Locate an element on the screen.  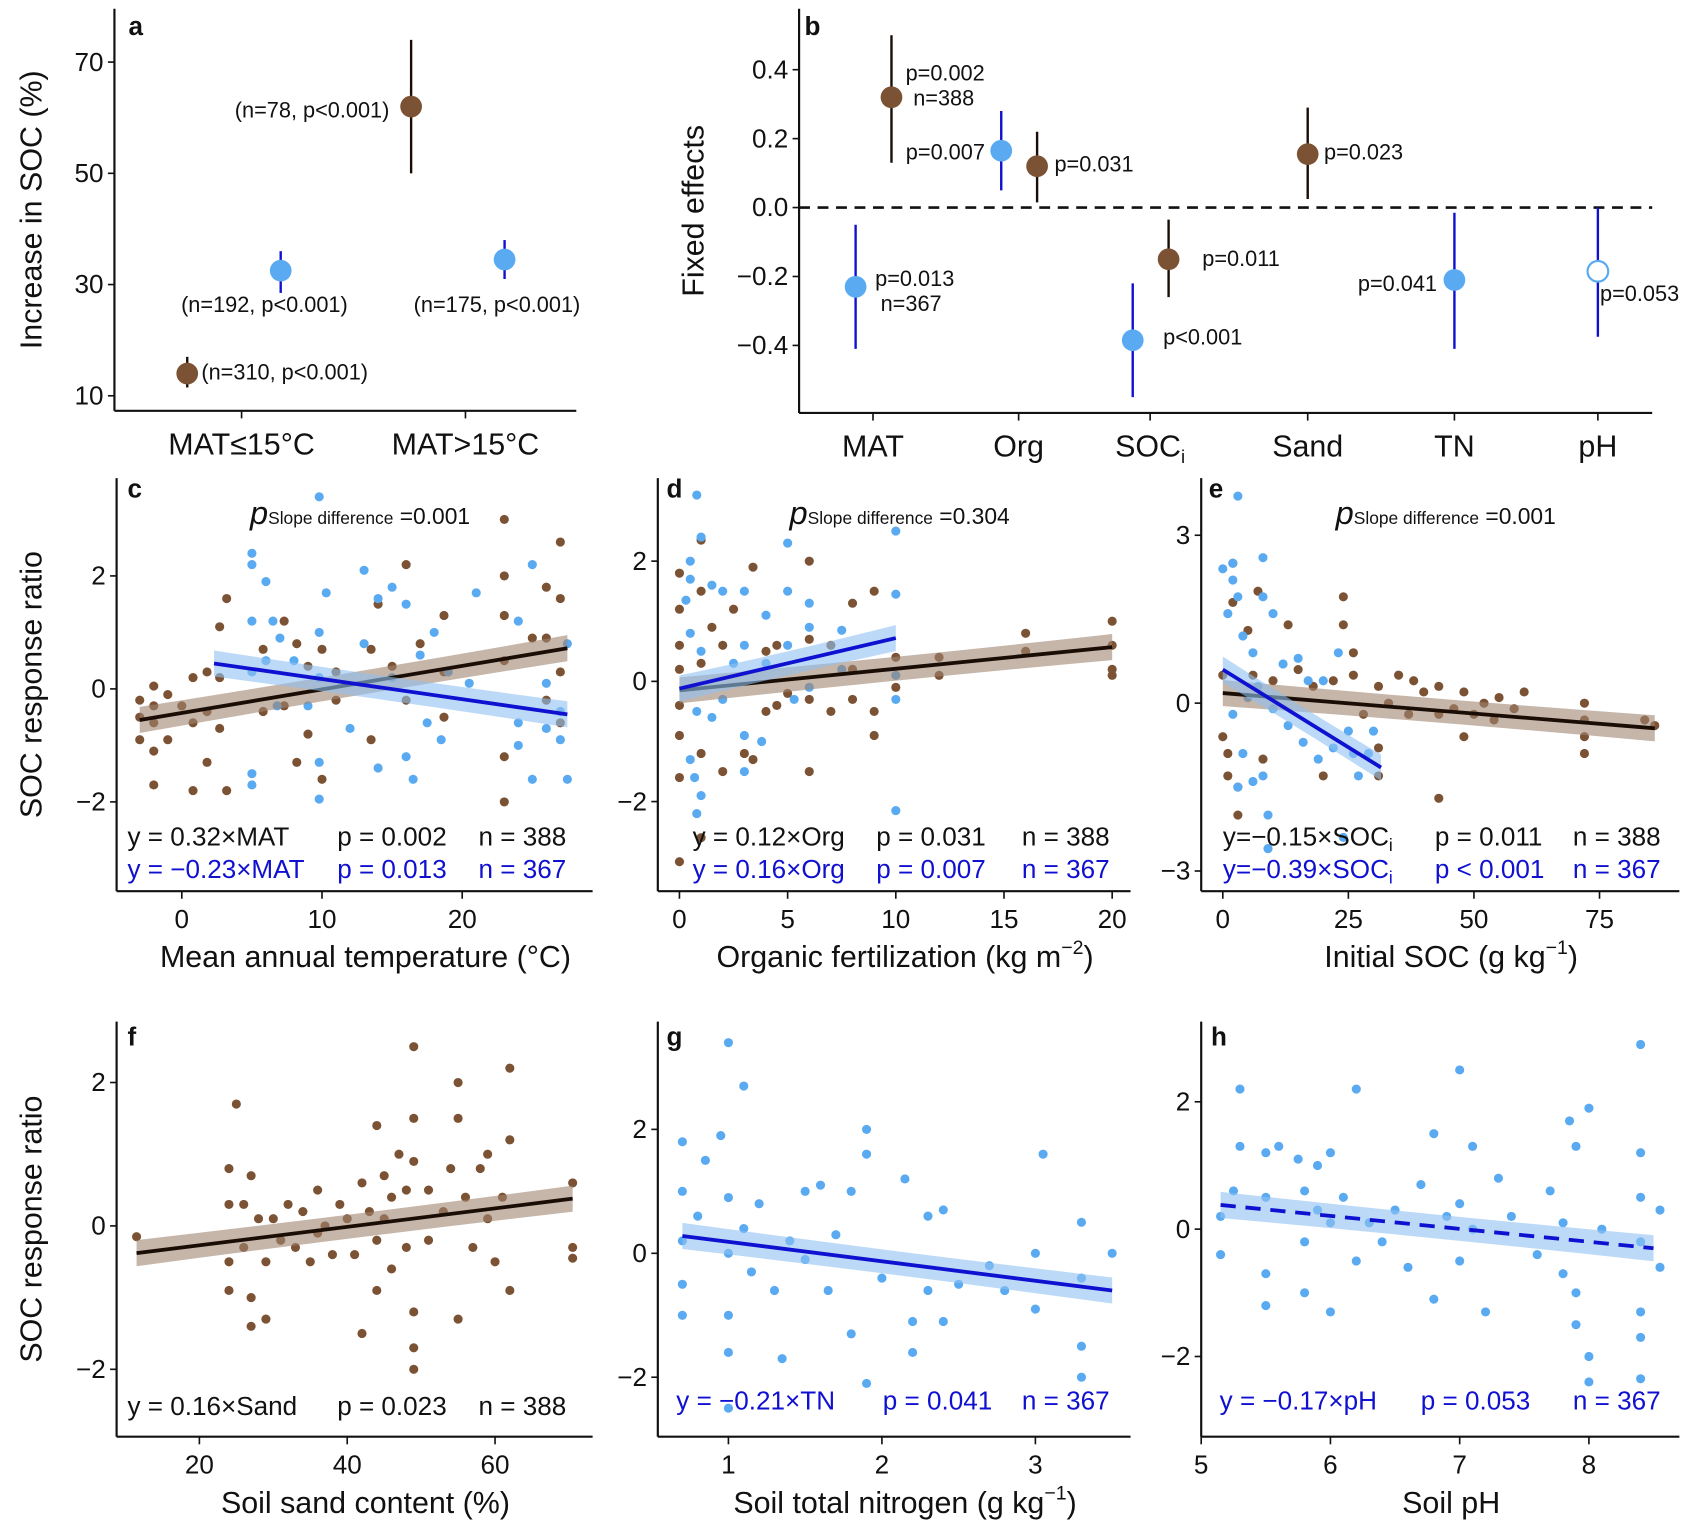
category-label: Sand is located at coordinates (1307, 446).